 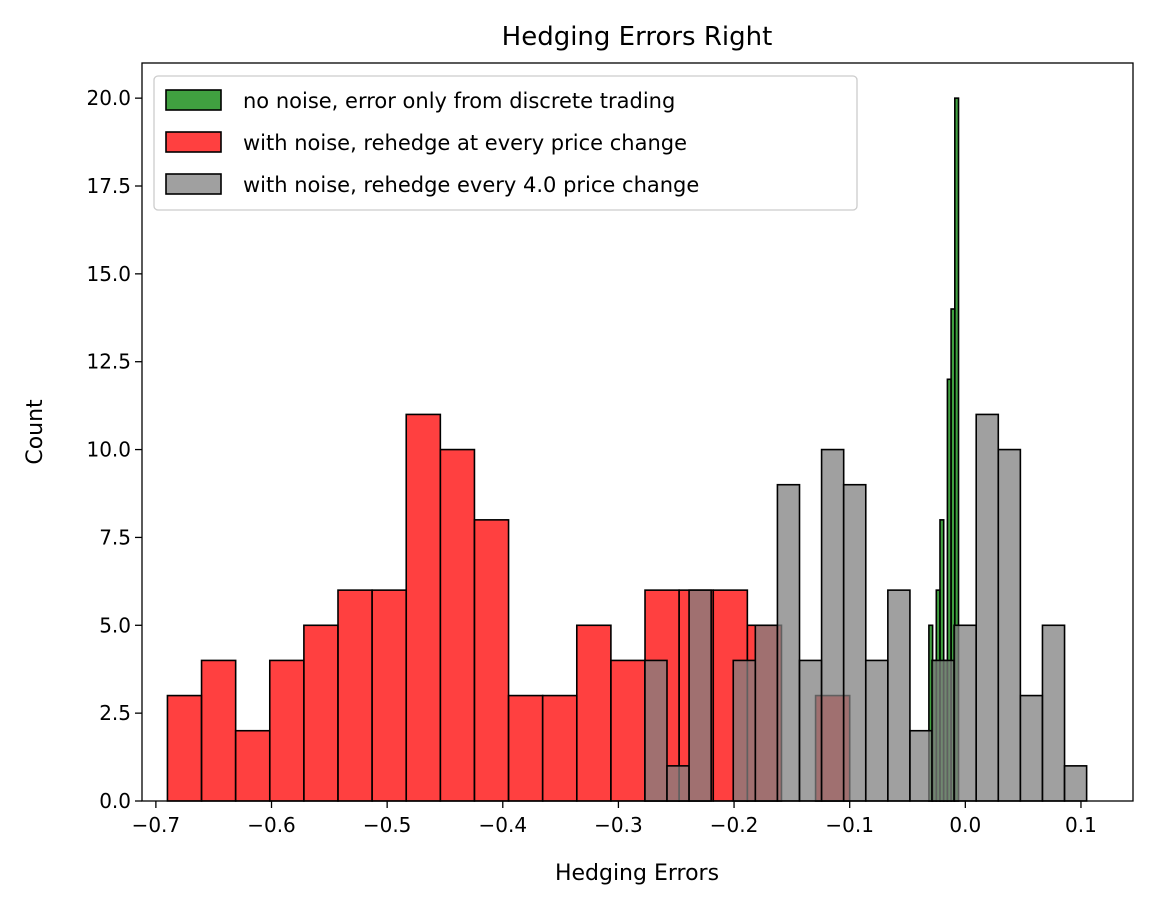 I want to click on x-tick-label: −0.3, so click(x=618, y=825).